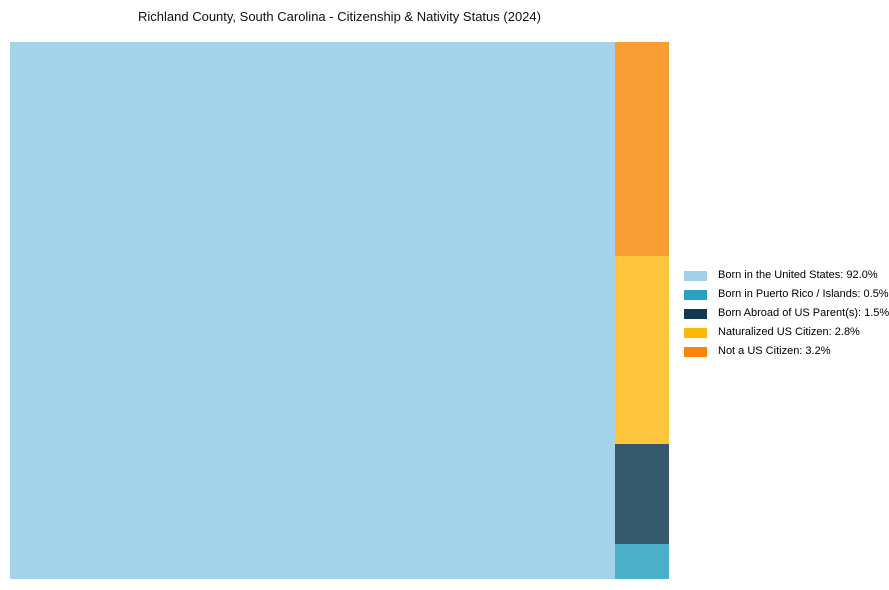  I want to click on legend-swatch-born-in-us, so click(695, 275).